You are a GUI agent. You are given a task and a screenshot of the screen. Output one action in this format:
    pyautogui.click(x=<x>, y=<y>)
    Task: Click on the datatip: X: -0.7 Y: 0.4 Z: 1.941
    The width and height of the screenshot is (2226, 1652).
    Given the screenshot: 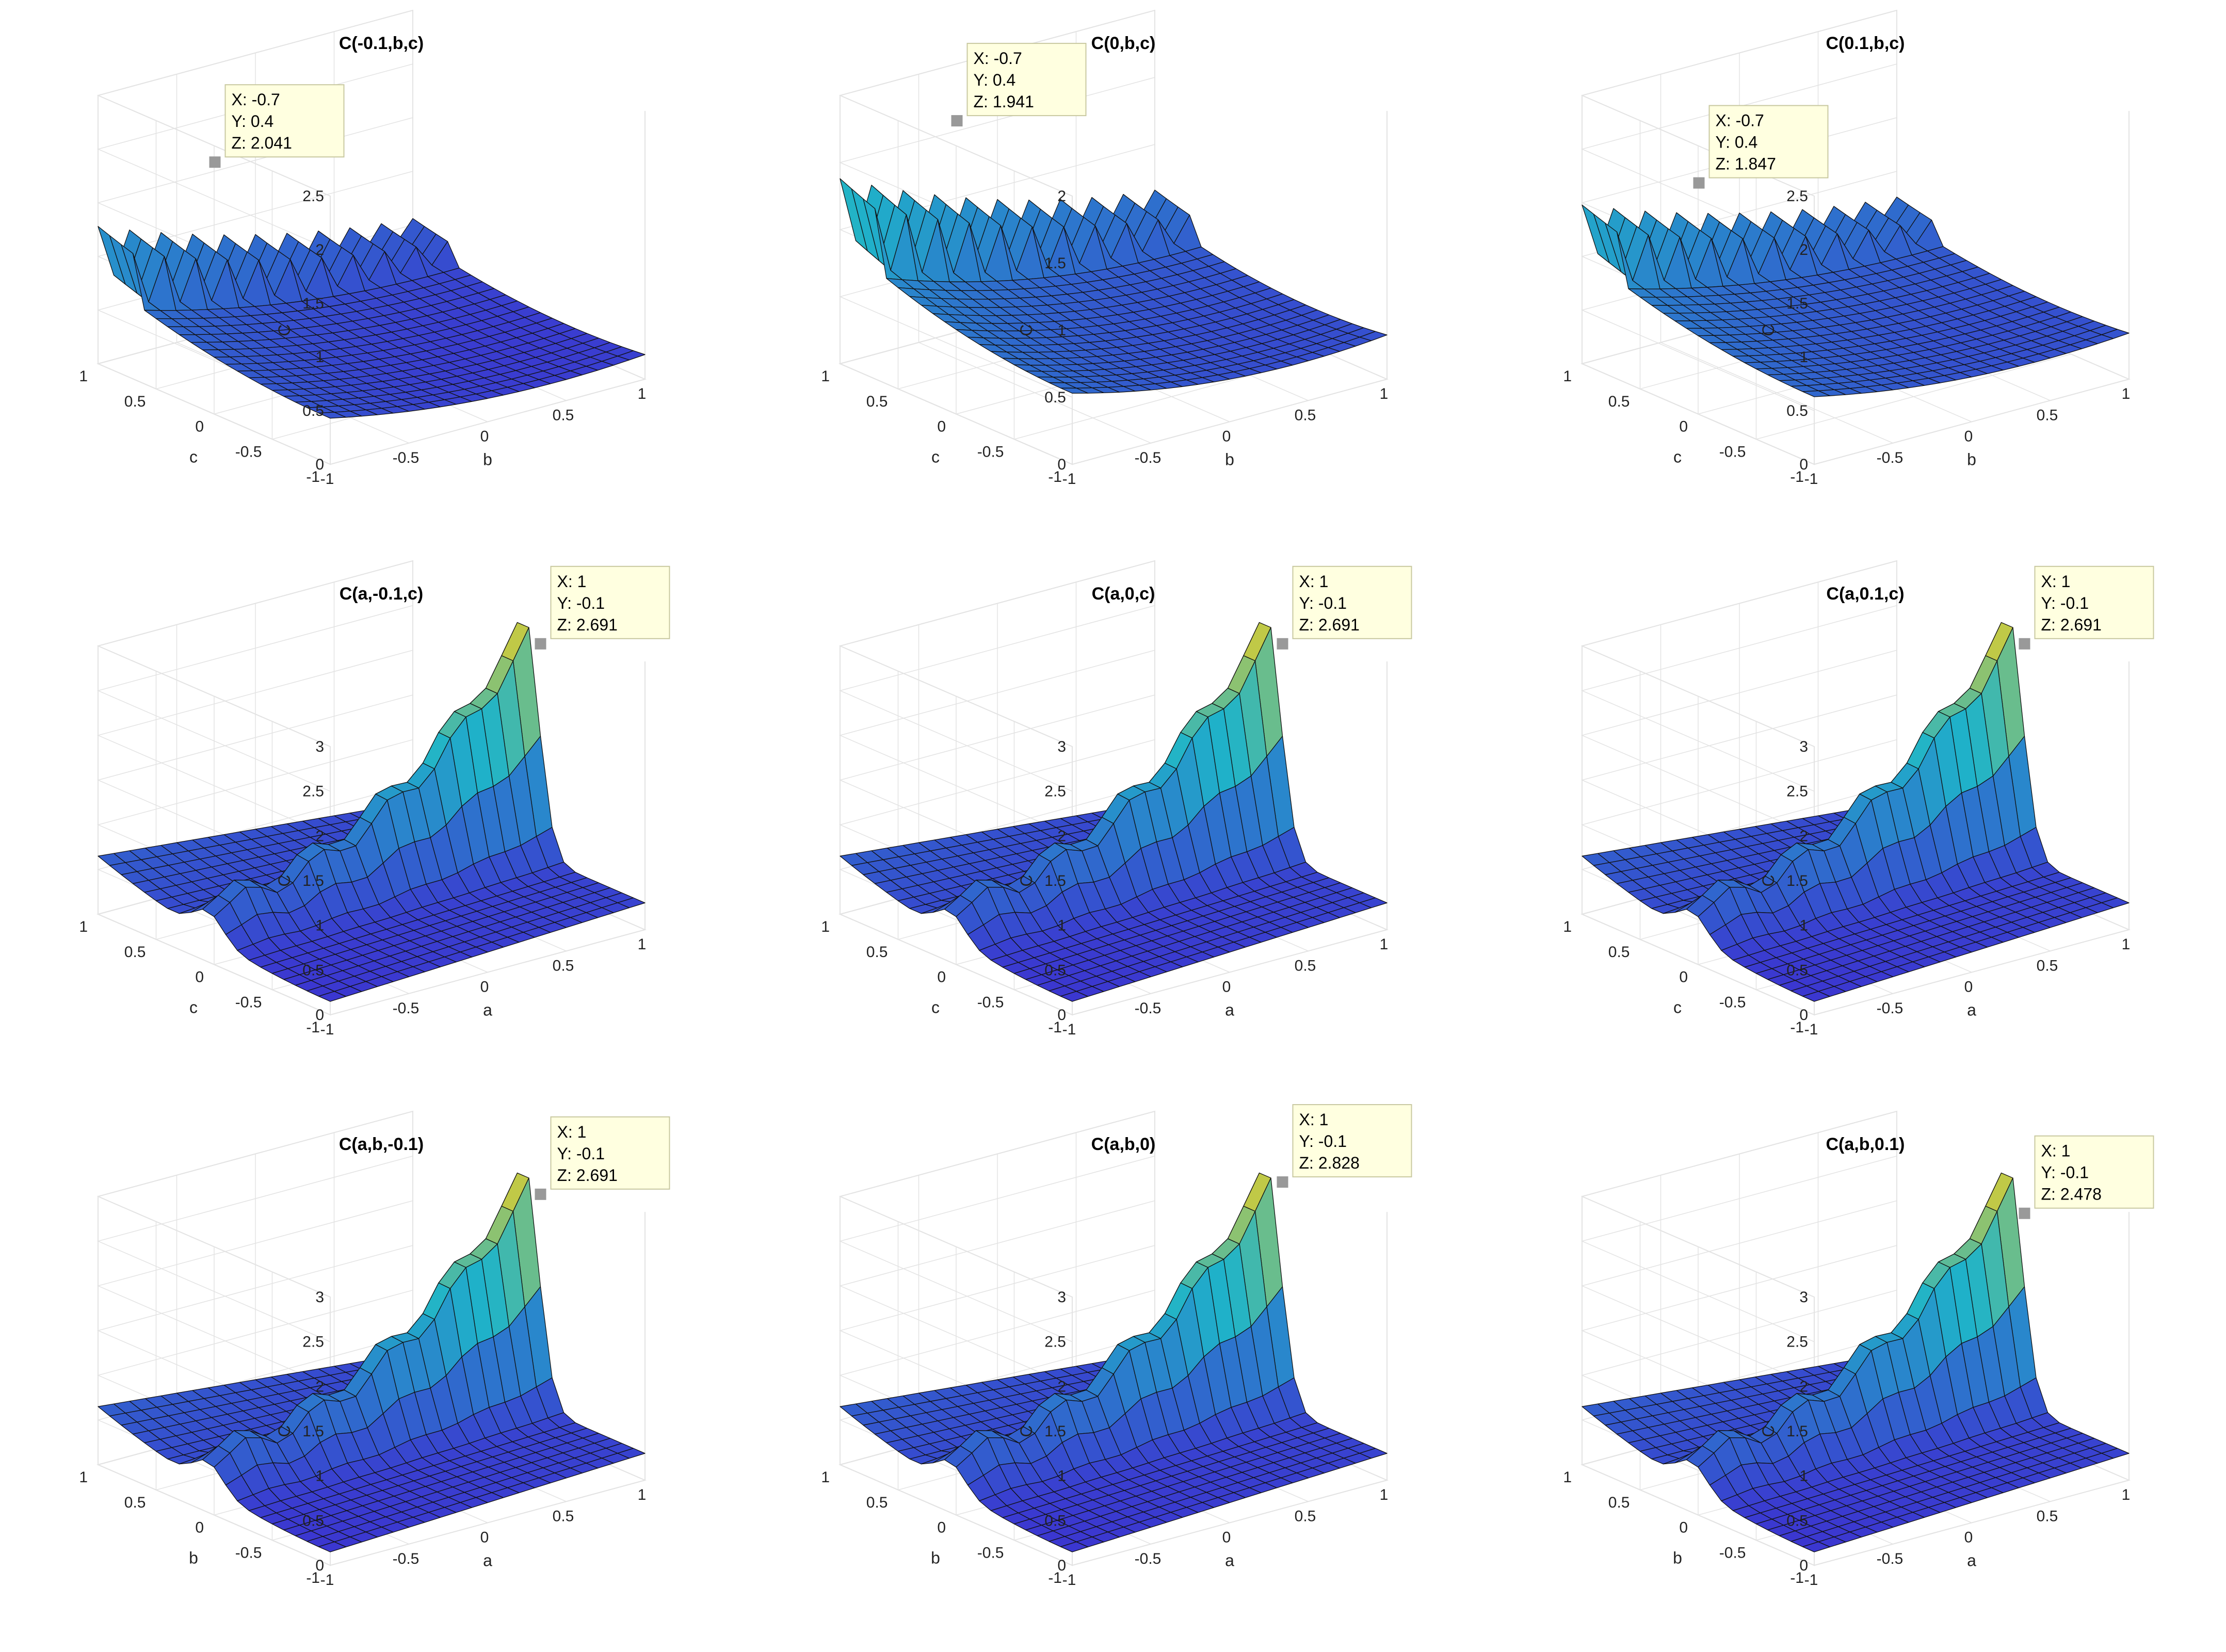 What is the action you would take?
    pyautogui.click(x=1019, y=85)
    